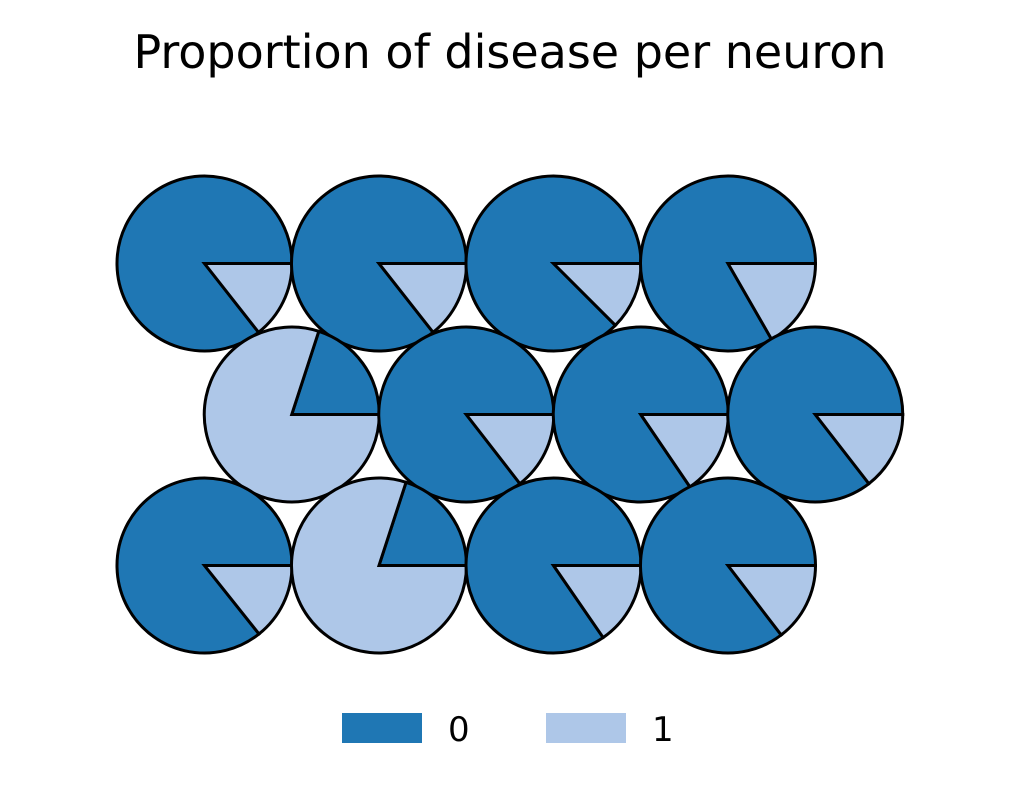 Image resolution: width=1020 pixels, height=794 pixels. Describe the element at coordinates (508, 730) in the screenshot. I see `legend: 0 1` at that location.